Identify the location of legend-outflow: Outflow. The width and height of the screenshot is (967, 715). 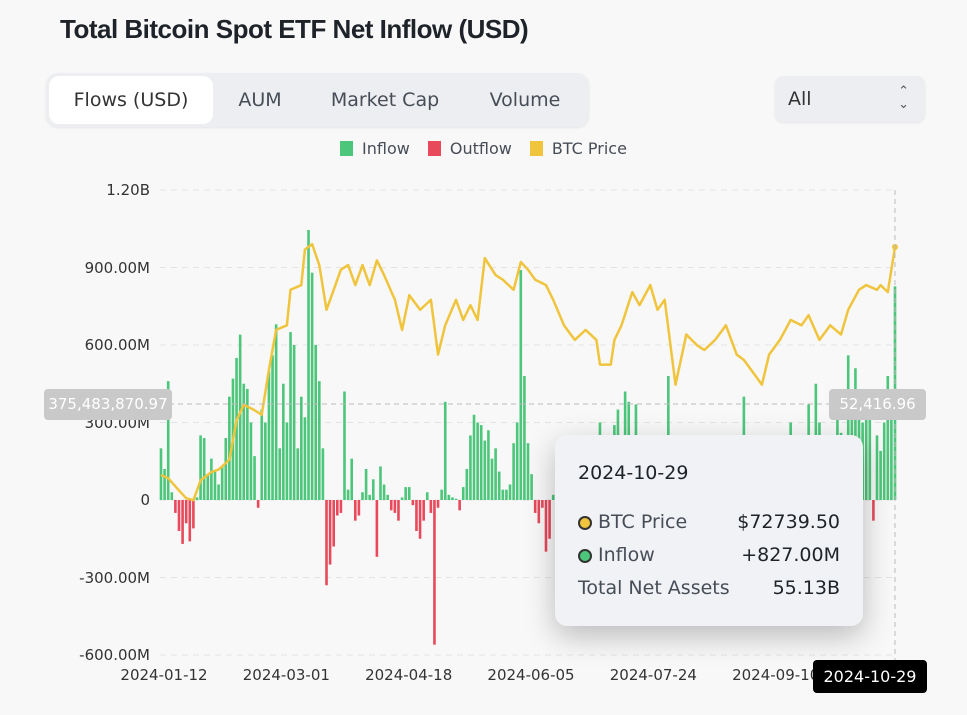
(469, 148).